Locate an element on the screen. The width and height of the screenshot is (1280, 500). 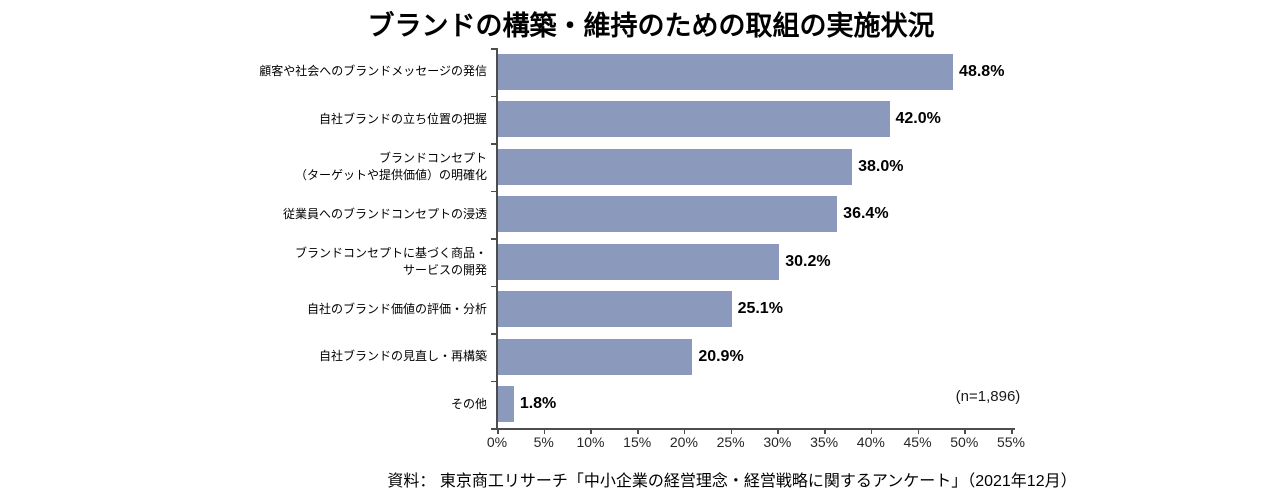
bar-track: 38.0% is located at coordinates (888, 166).